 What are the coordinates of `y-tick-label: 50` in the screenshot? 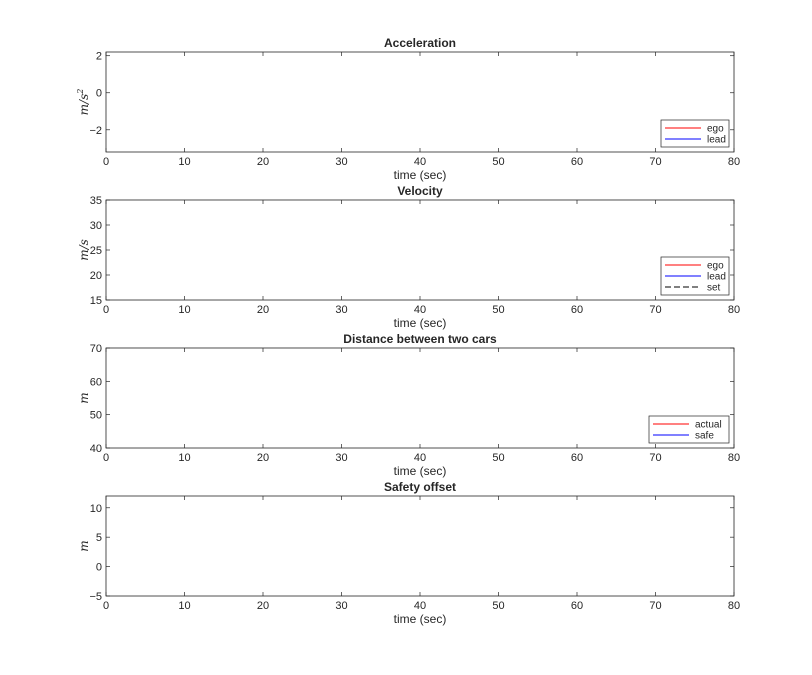 It's located at (96, 416).